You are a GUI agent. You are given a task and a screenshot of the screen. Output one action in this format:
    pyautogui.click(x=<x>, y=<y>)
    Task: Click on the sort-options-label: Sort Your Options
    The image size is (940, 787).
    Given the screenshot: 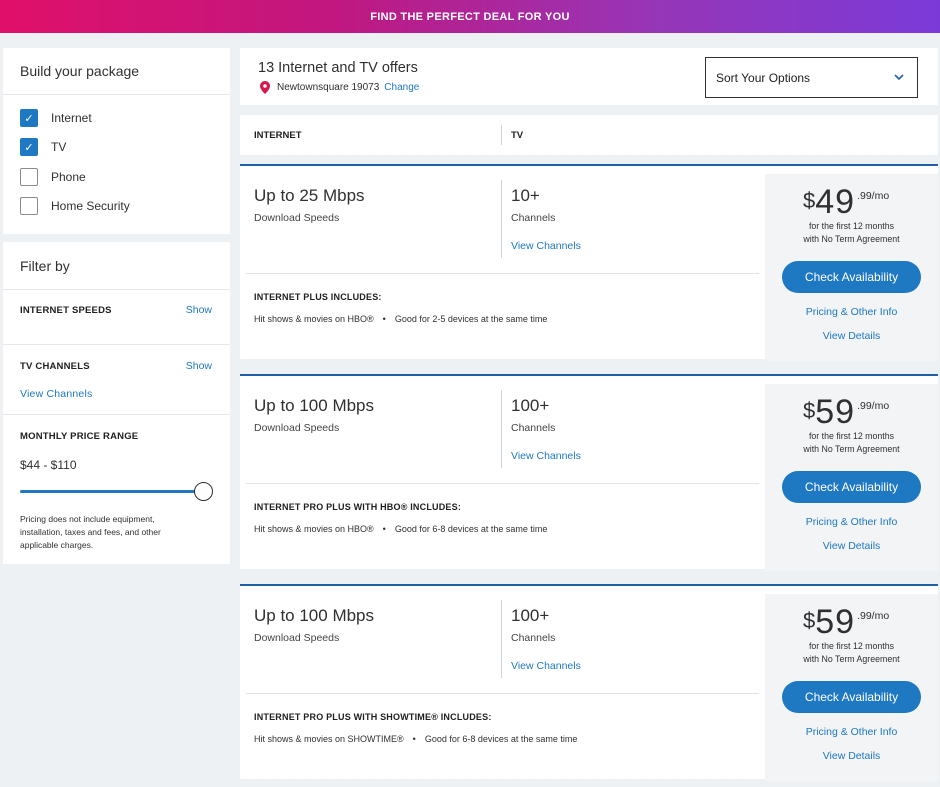 What is the action you would take?
    pyautogui.click(x=763, y=77)
    